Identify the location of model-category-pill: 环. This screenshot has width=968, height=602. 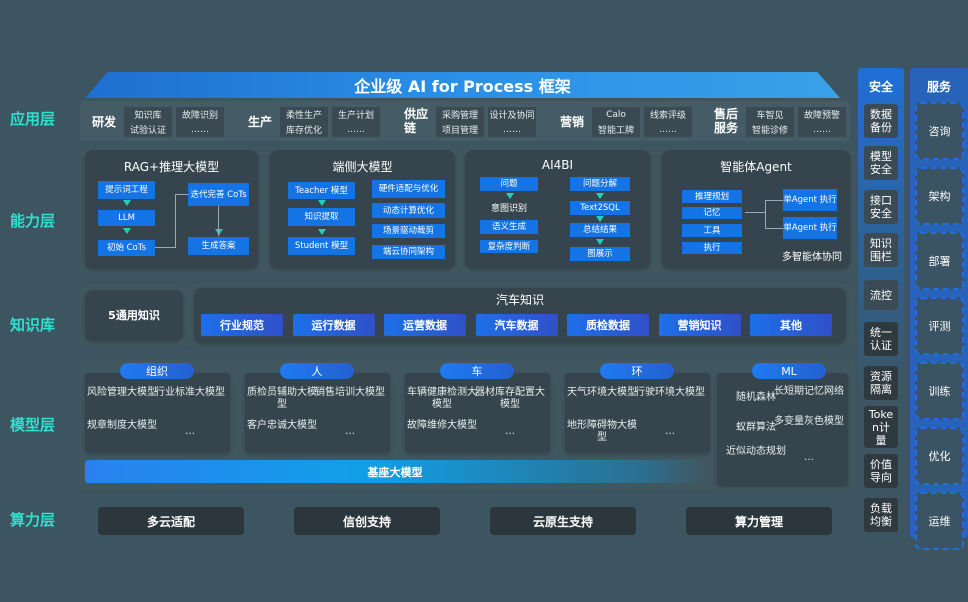
(637, 371).